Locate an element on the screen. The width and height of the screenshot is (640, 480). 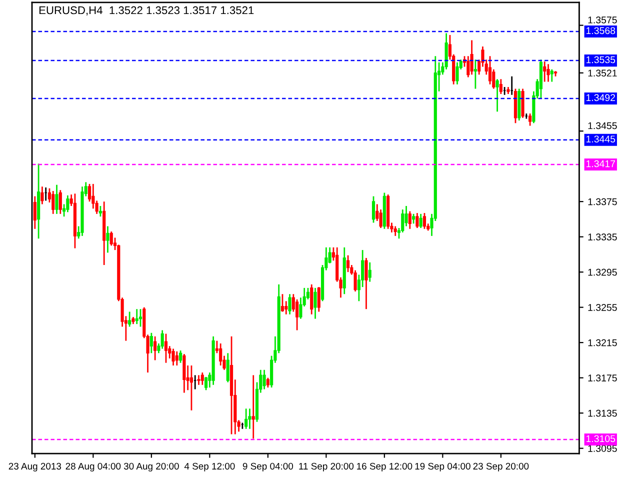
ref-line-label: 1.3417 is located at coordinates (601, 164).